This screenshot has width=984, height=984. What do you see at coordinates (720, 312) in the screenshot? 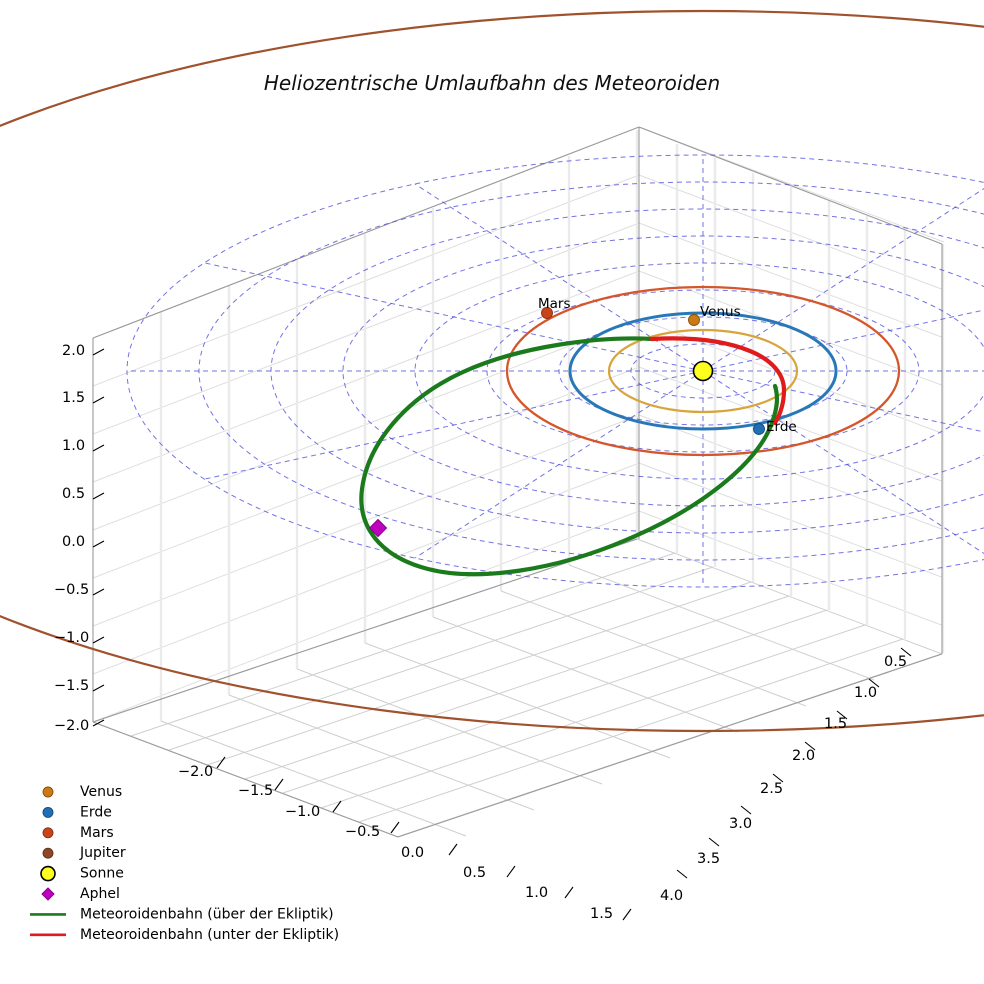
I see `annotation-venus: Venus` at bounding box center [720, 312].